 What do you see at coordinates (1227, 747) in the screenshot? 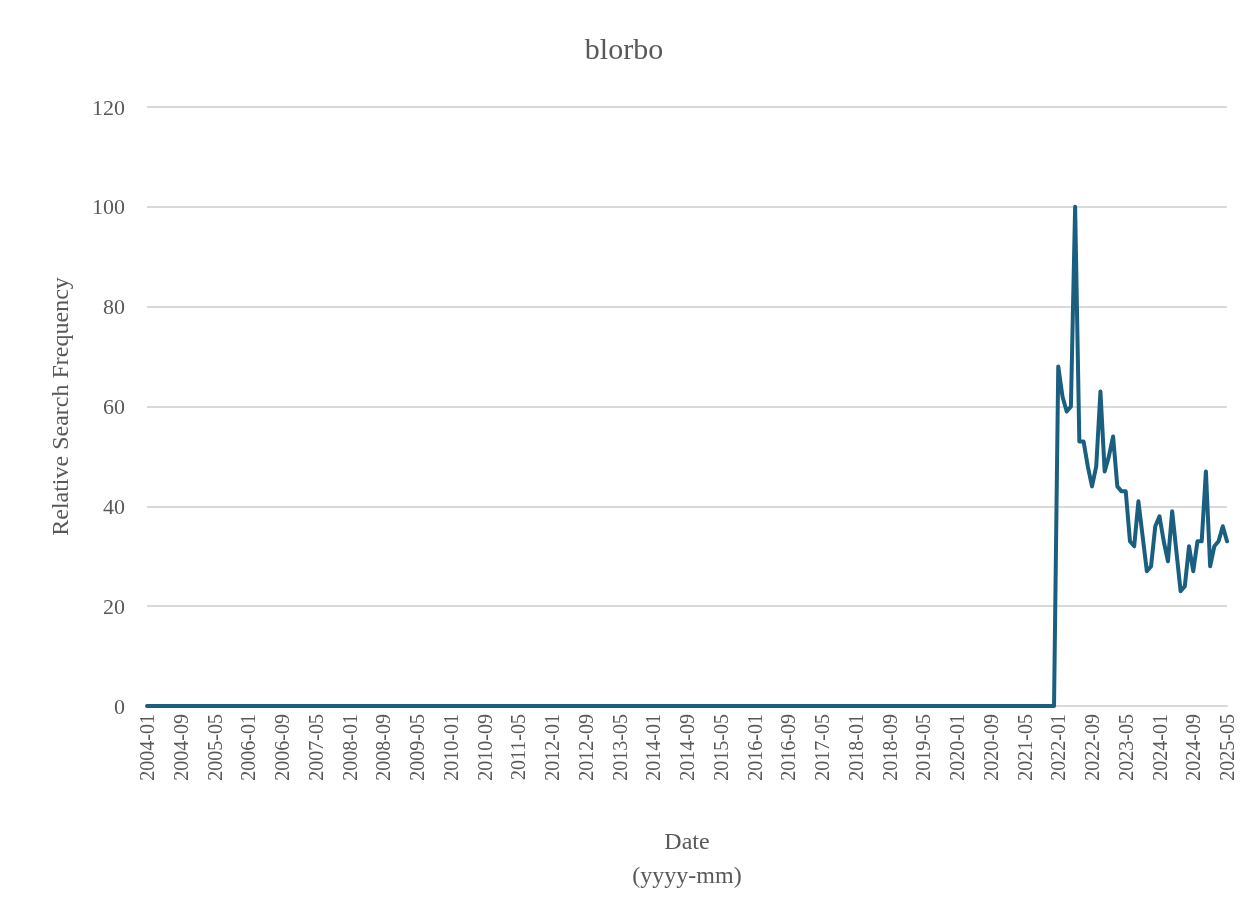
I see `x-tick-label: 2025-05` at bounding box center [1227, 747].